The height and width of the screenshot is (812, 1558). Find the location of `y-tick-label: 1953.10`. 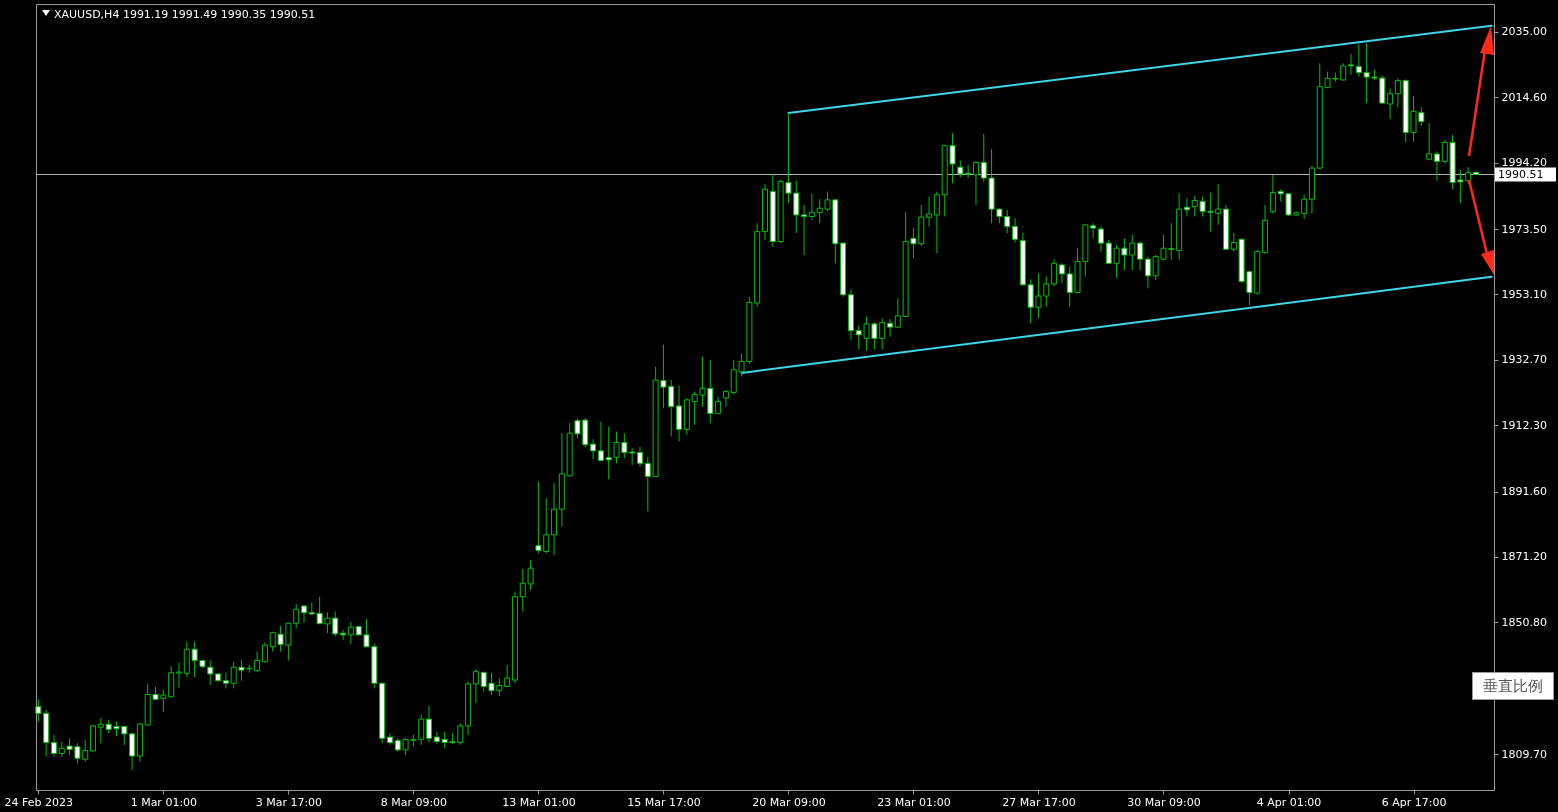

y-tick-label: 1953.10 is located at coordinates (1524, 294).